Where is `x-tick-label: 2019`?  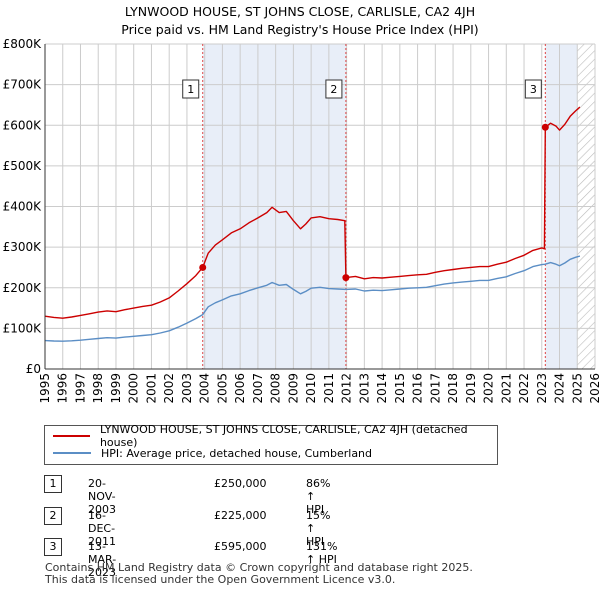
x-tick-label: 2019 is located at coordinates (471, 388).